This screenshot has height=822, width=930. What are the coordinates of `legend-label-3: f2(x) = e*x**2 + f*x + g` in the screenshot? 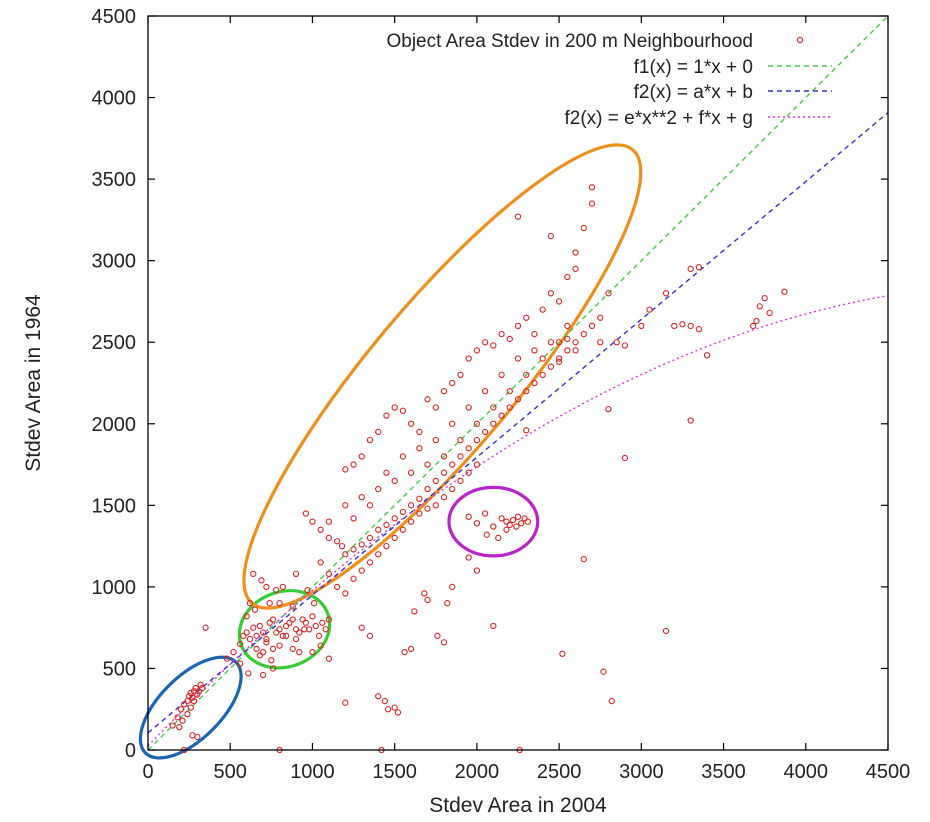 It's located at (658, 118).